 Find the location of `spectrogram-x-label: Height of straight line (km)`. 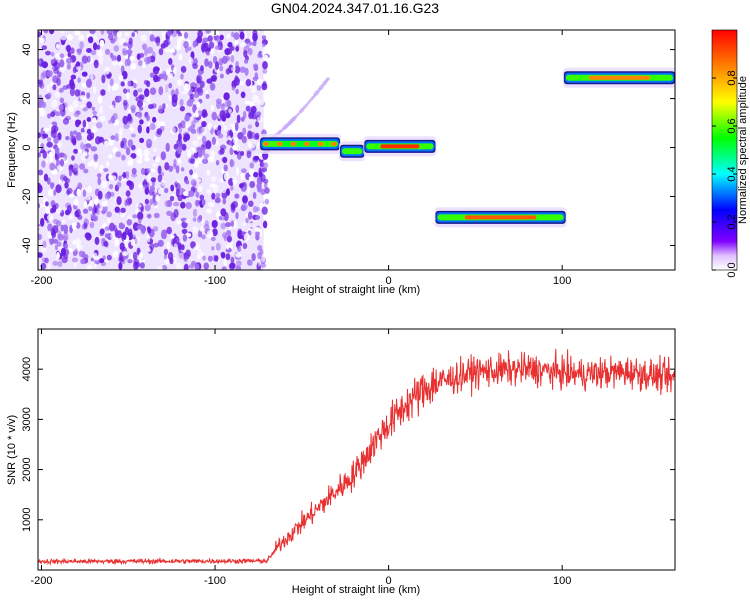

spectrogram-x-label: Height of straight line (km) is located at coordinates (356, 290).